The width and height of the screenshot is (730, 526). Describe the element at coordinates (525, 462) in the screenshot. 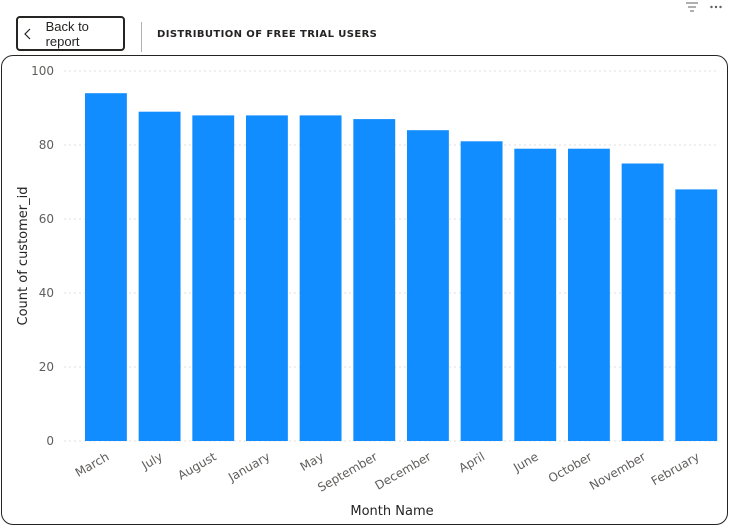

I see `x-tick-label: June` at that location.